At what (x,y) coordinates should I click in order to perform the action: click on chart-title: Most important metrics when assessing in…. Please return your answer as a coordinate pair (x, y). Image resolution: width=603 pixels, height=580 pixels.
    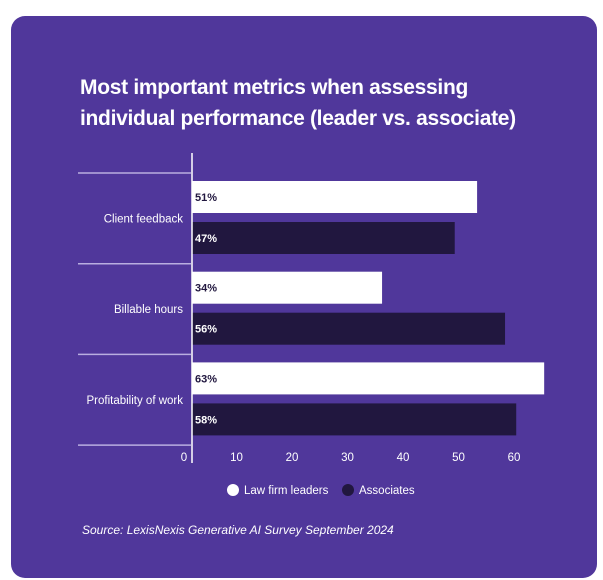
    Looking at the image, I should click on (298, 103).